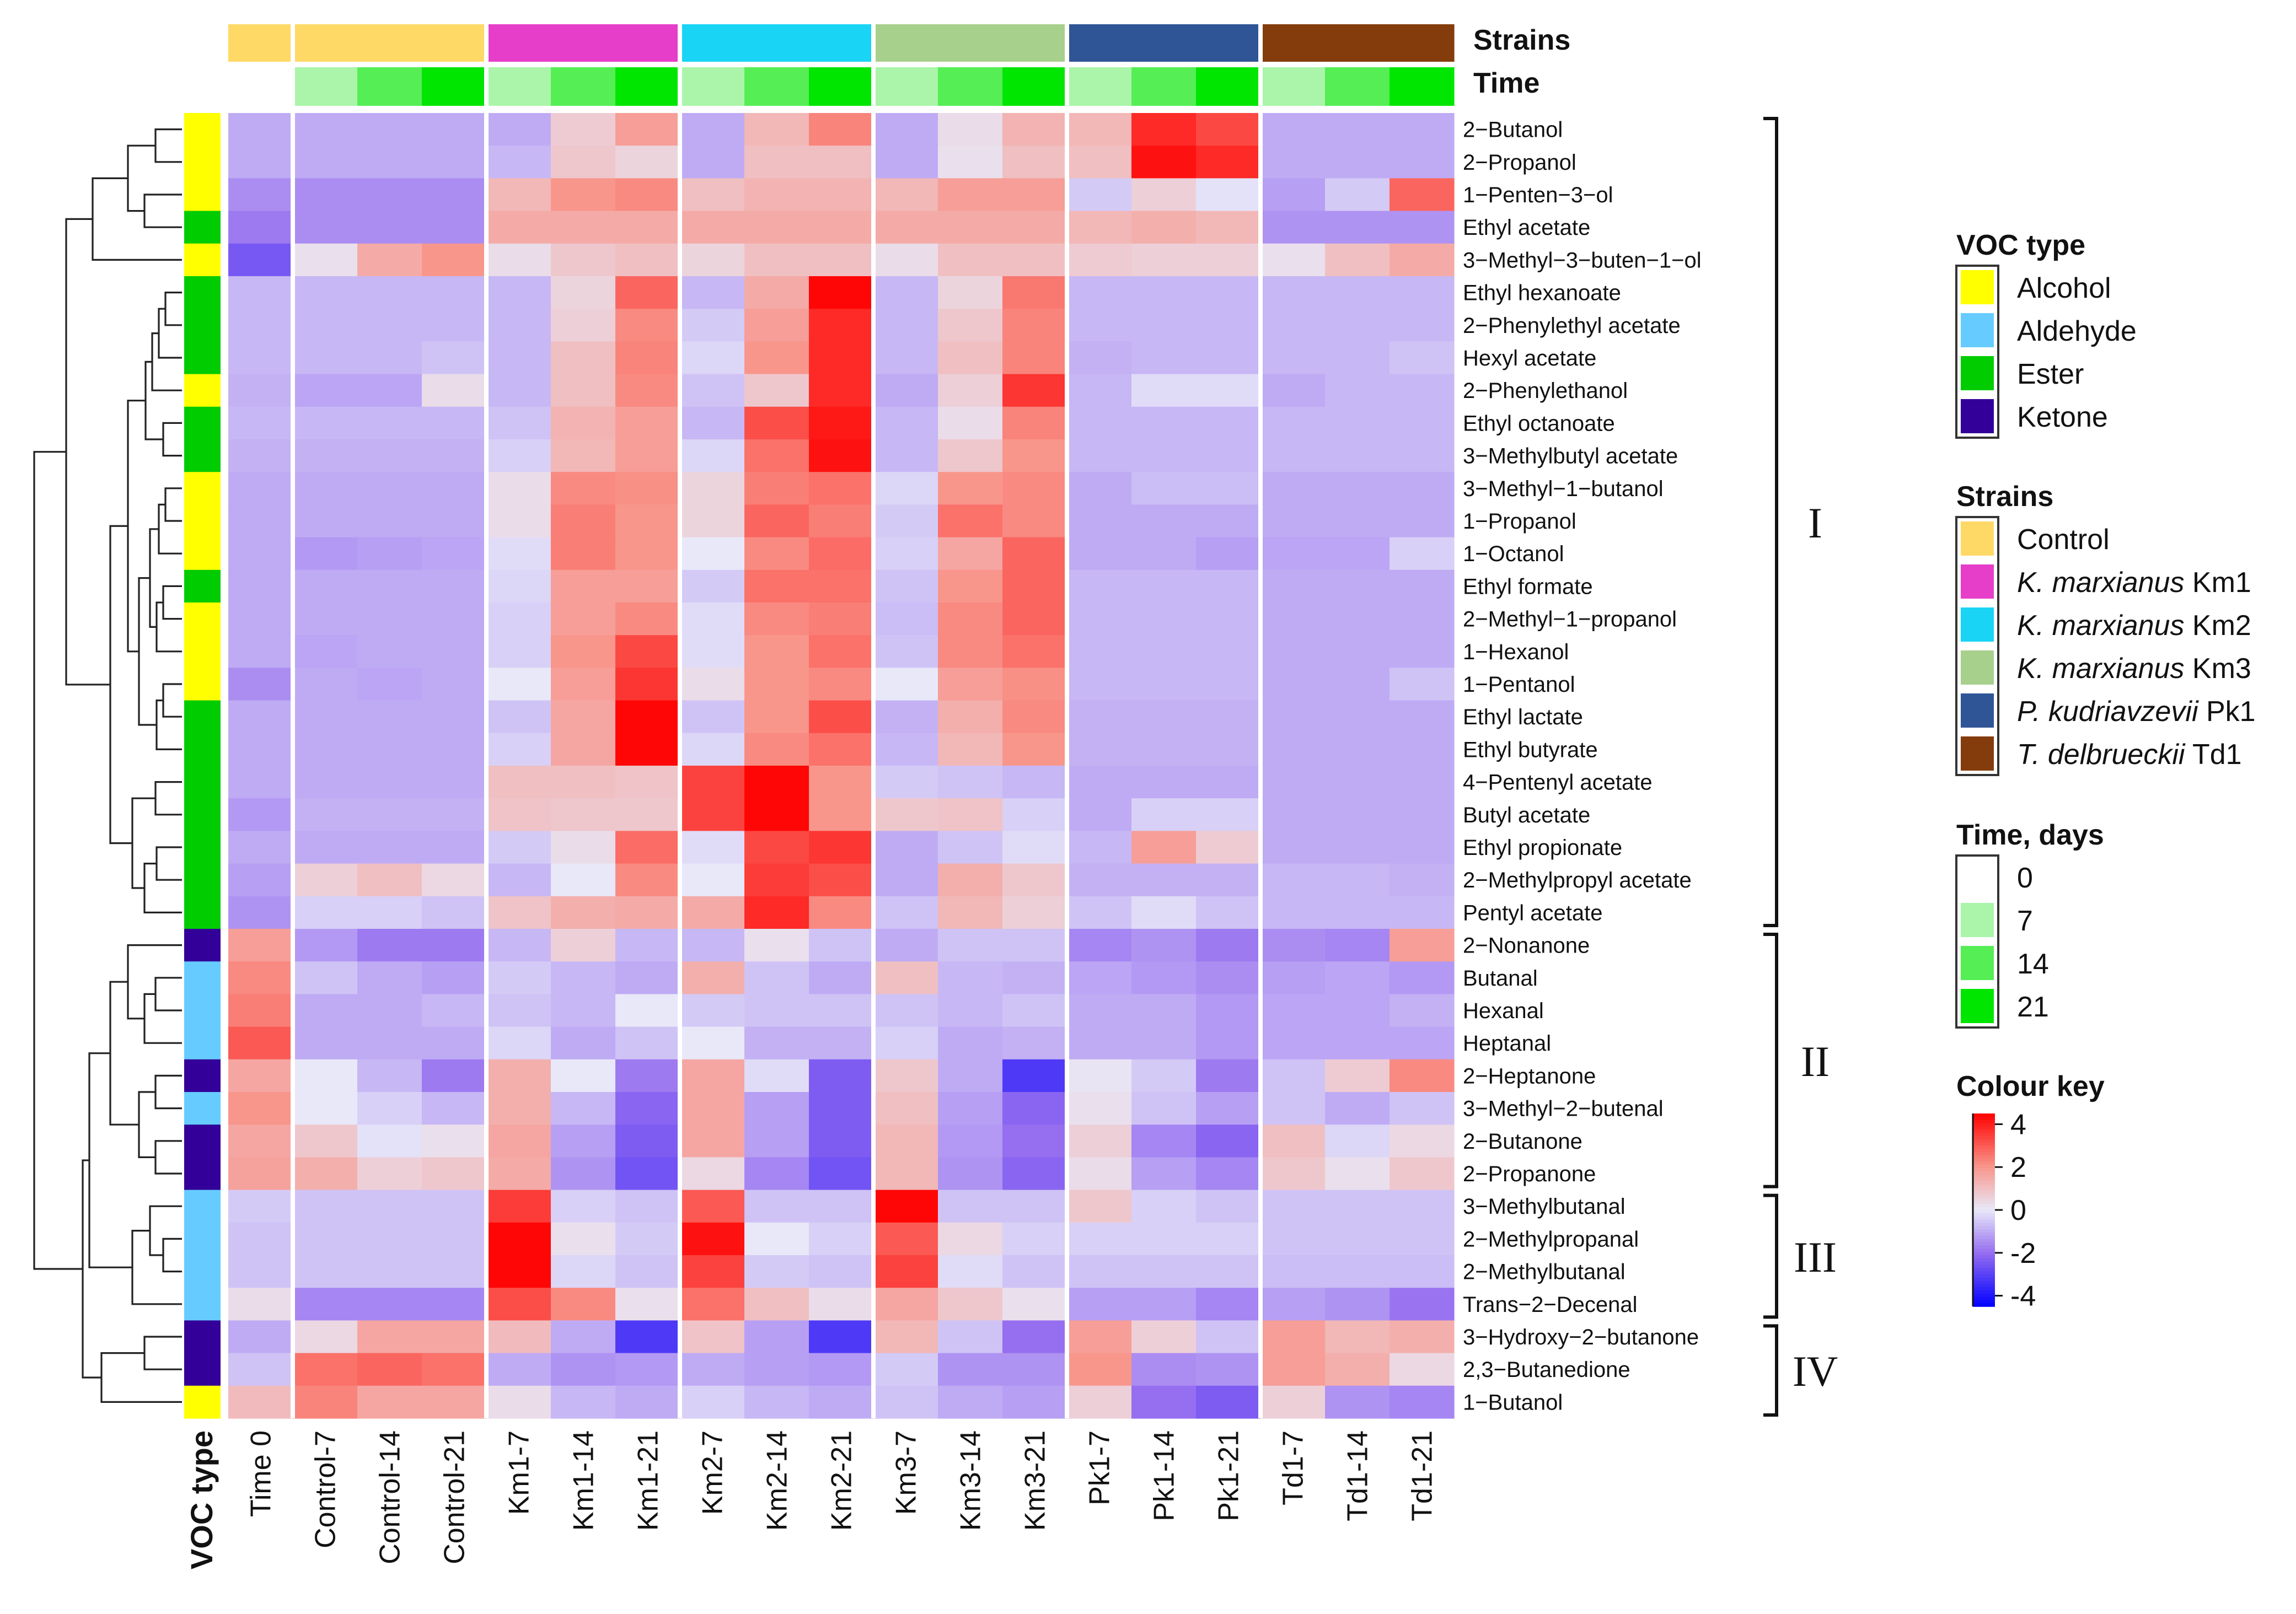 The height and width of the screenshot is (1614, 2296). Describe the element at coordinates (1100, 1468) in the screenshot. I see `column-label: Pk1-7` at that location.